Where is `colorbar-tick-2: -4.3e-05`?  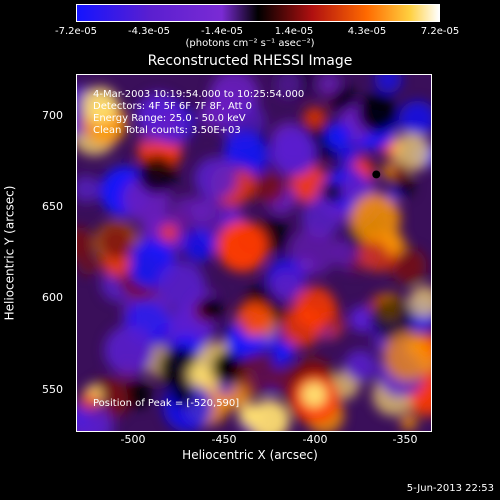 colorbar-tick-2: -4.3e-05 is located at coordinates (149, 31).